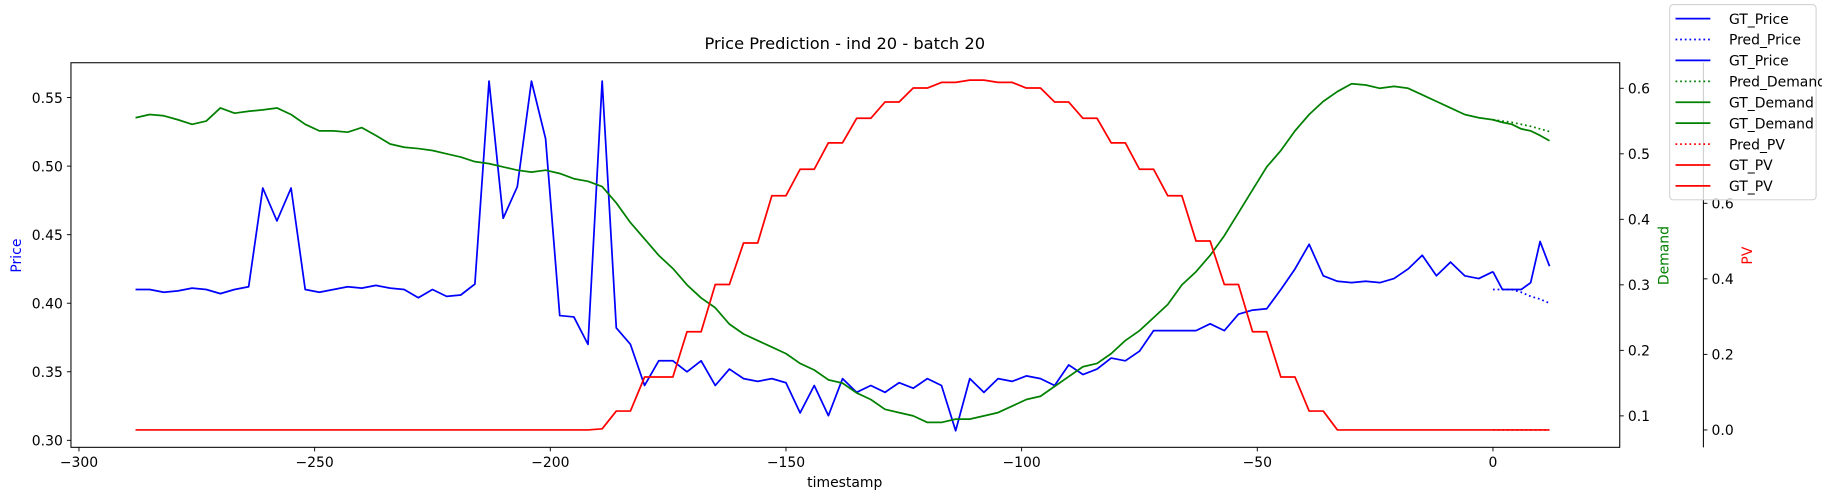 The image size is (1822, 501). Describe the element at coordinates (1021, 463) in the screenshot. I see `x-tick-label: −100` at that location.